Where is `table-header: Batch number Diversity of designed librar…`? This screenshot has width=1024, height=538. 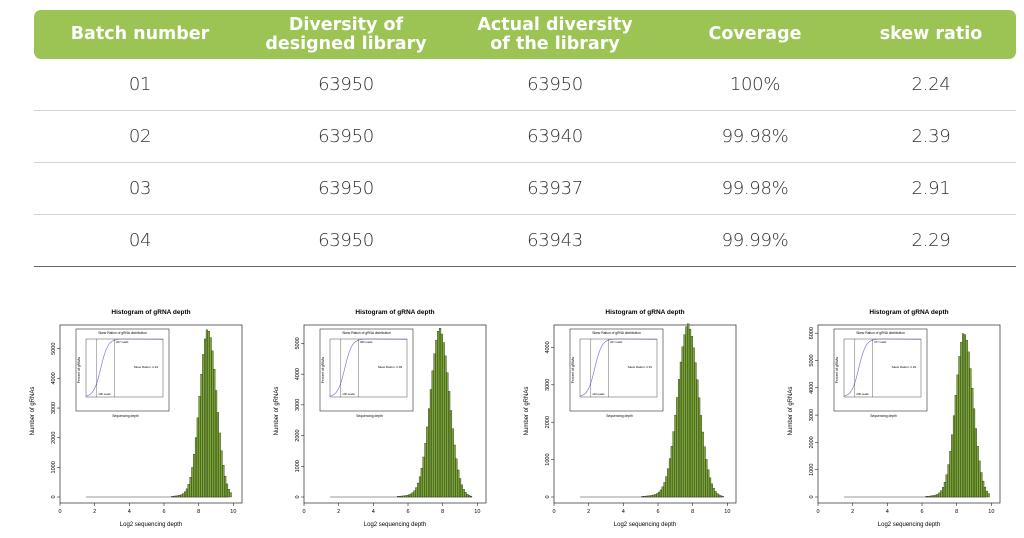 table-header: Batch number Diversity of designed librar… is located at coordinates (525, 34).